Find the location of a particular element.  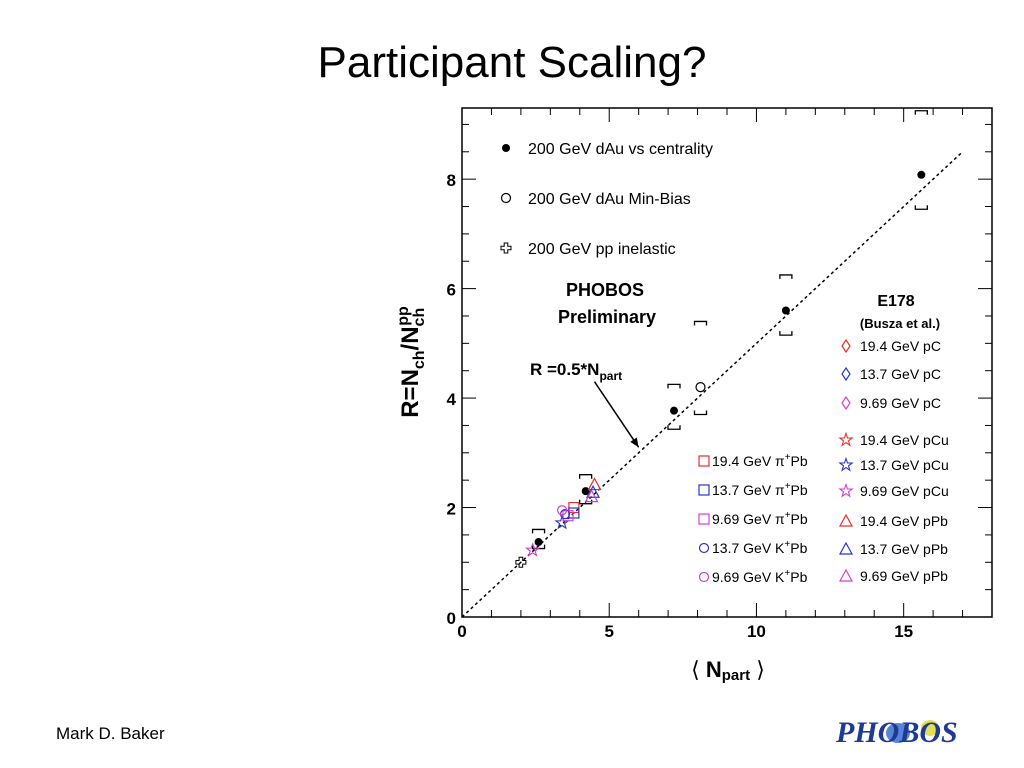

fit-label: R =0.5*Npart is located at coordinates (576, 371).